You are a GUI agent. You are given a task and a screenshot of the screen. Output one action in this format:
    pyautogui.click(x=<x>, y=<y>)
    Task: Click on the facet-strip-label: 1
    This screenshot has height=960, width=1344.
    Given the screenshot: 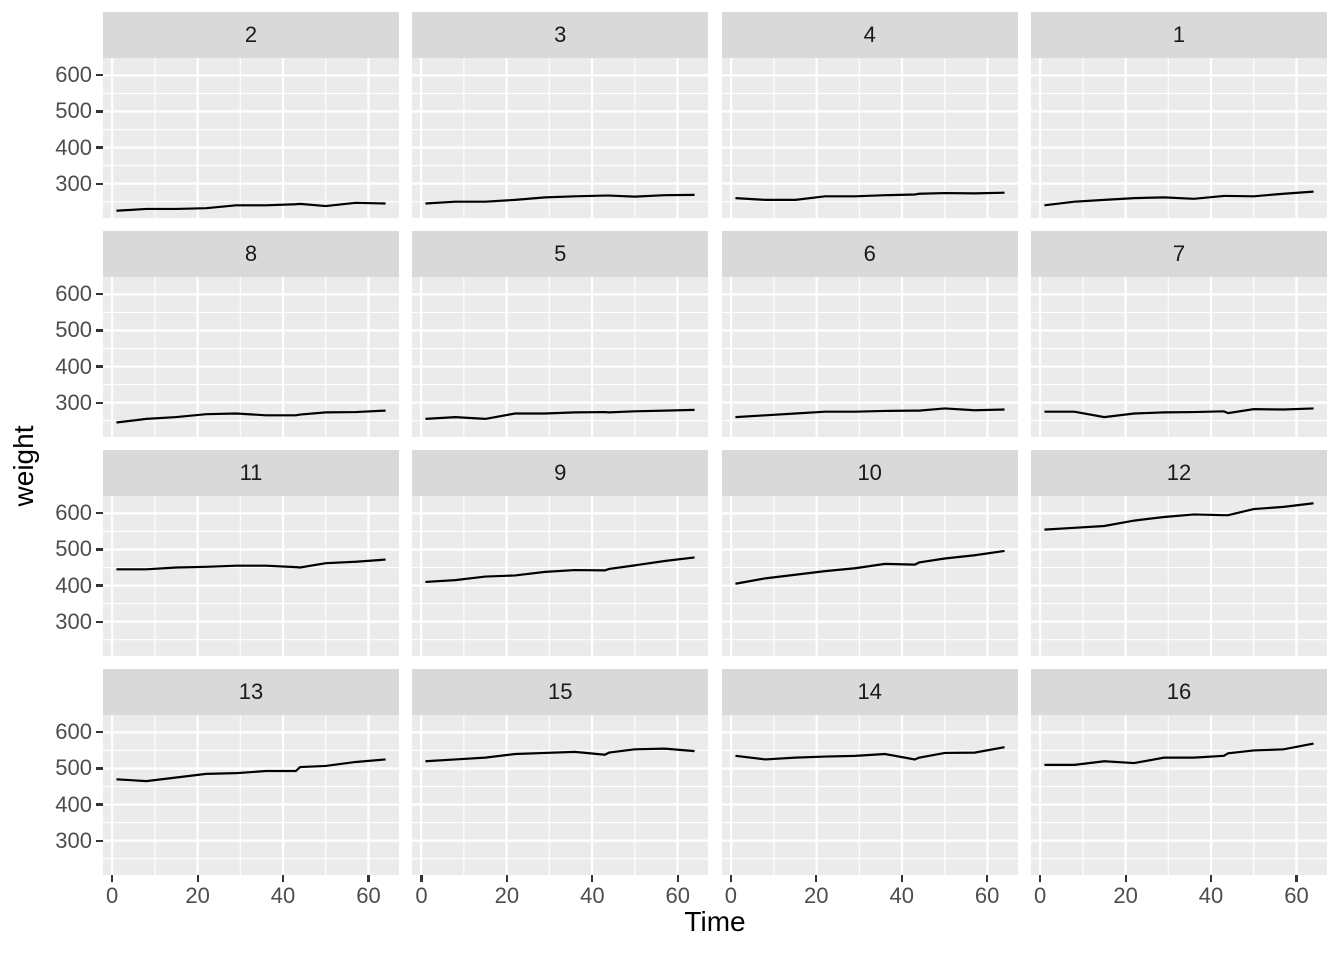 What is the action you would take?
    pyautogui.click(x=1179, y=34)
    